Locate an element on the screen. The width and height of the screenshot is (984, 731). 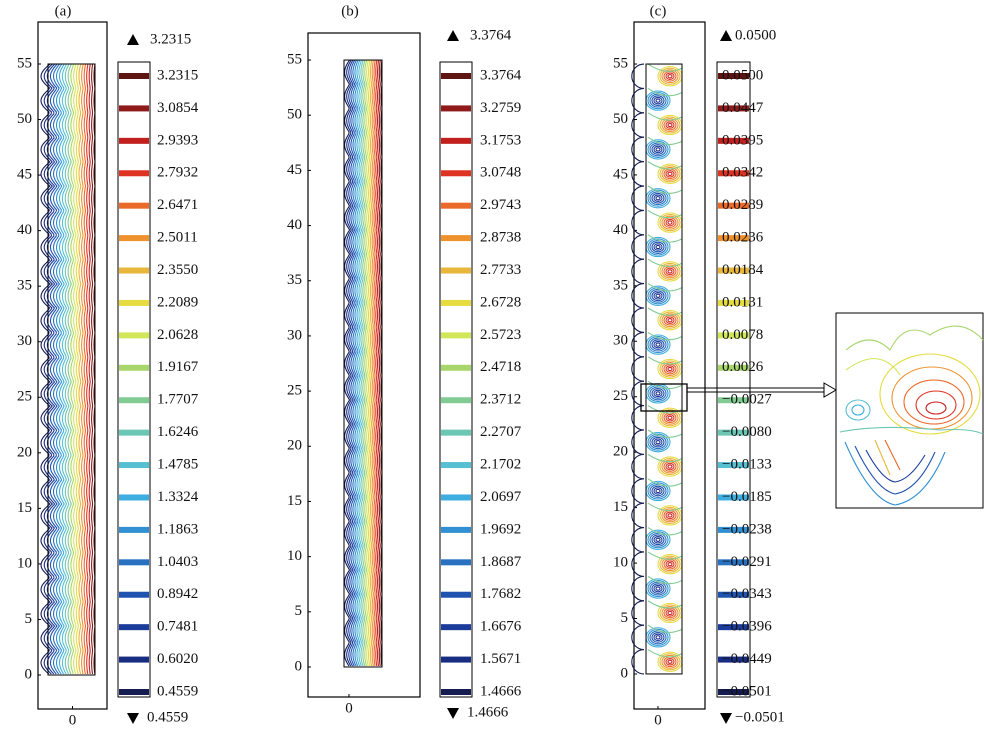
colorbar-label: 2.7932 is located at coordinates (177, 173).